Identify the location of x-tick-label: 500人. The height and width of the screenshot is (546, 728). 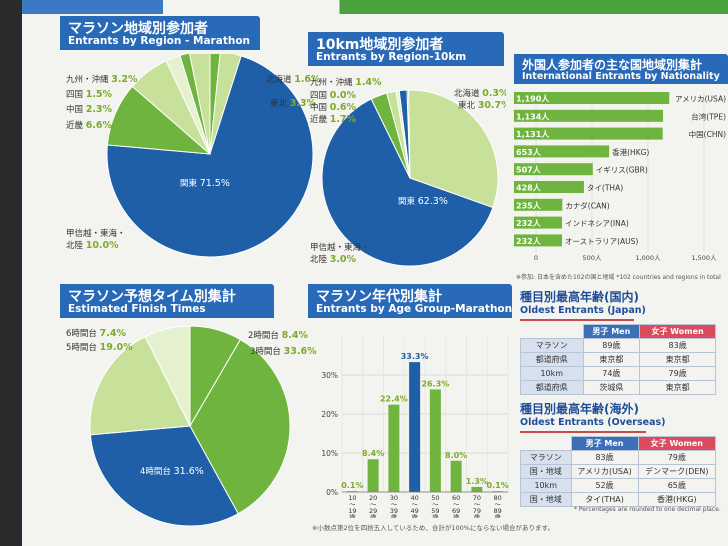
(592, 258).